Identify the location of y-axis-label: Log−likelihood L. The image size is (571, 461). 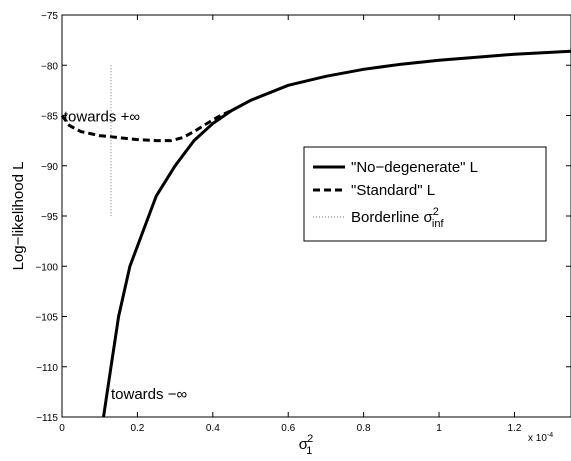
(18, 216).